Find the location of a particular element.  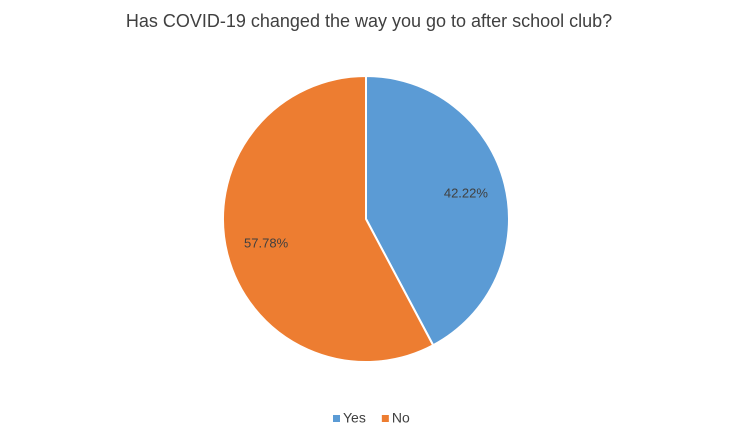

data-label: 57.78% is located at coordinates (266, 242).